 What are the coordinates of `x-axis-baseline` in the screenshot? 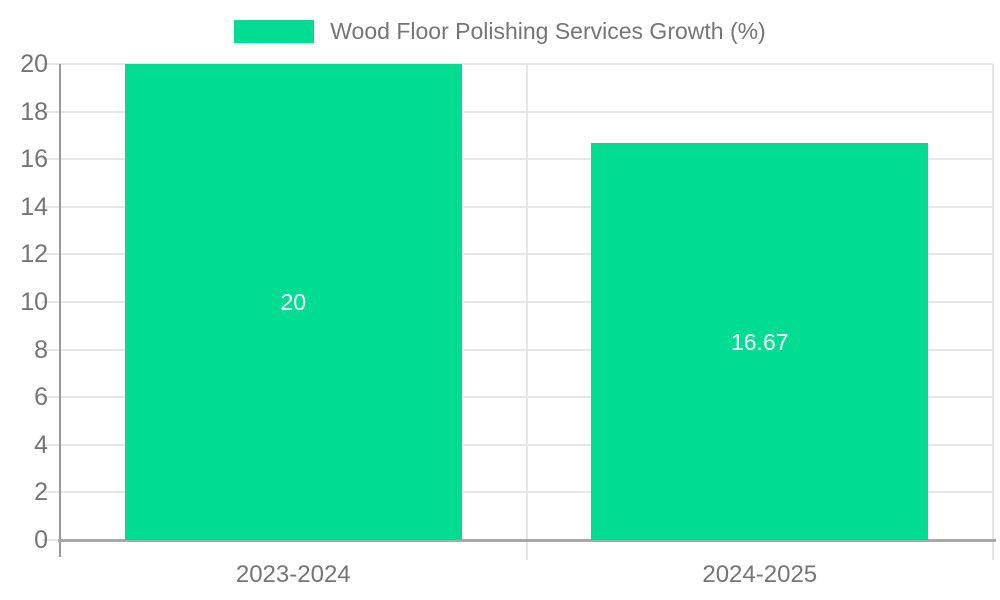 It's located at (527, 540).